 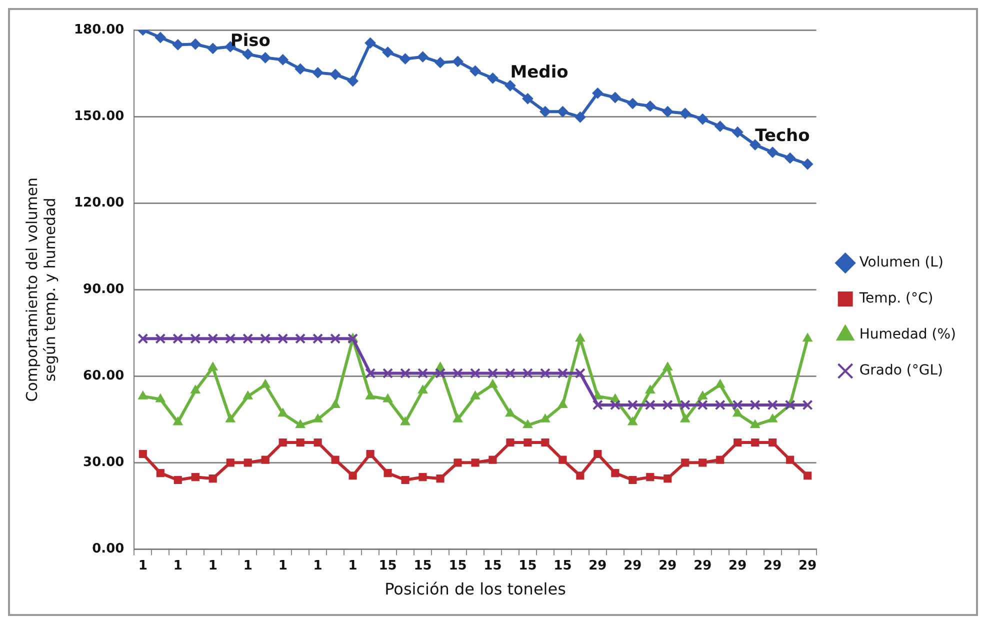 I want to click on y-tick-label: 0.00, so click(x=108, y=549).